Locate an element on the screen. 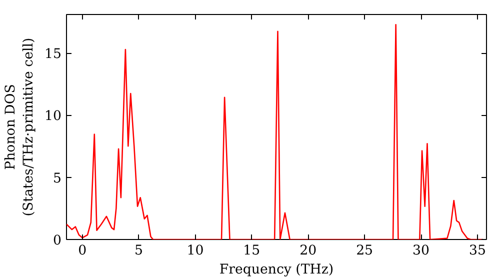 Image resolution: width=500 pixels, height=280 pixels. x-tick-label: 15 is located at coordinates (251, 251).